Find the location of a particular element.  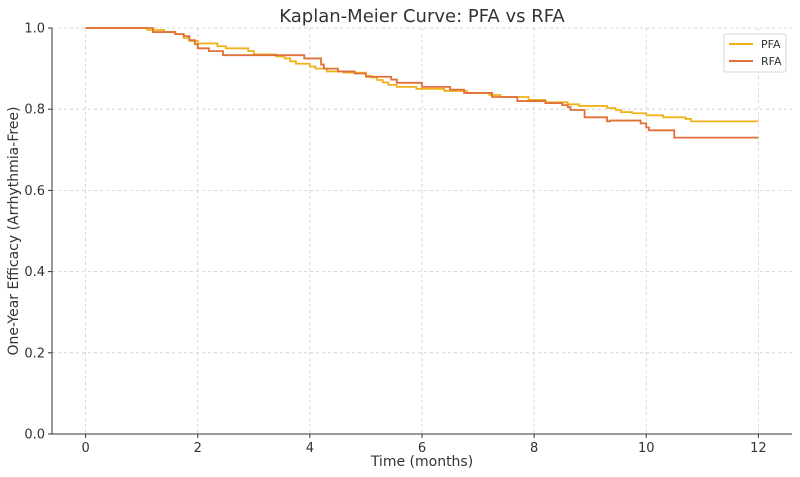

x-tick-label: 8 is located at coordinates (534, 448).